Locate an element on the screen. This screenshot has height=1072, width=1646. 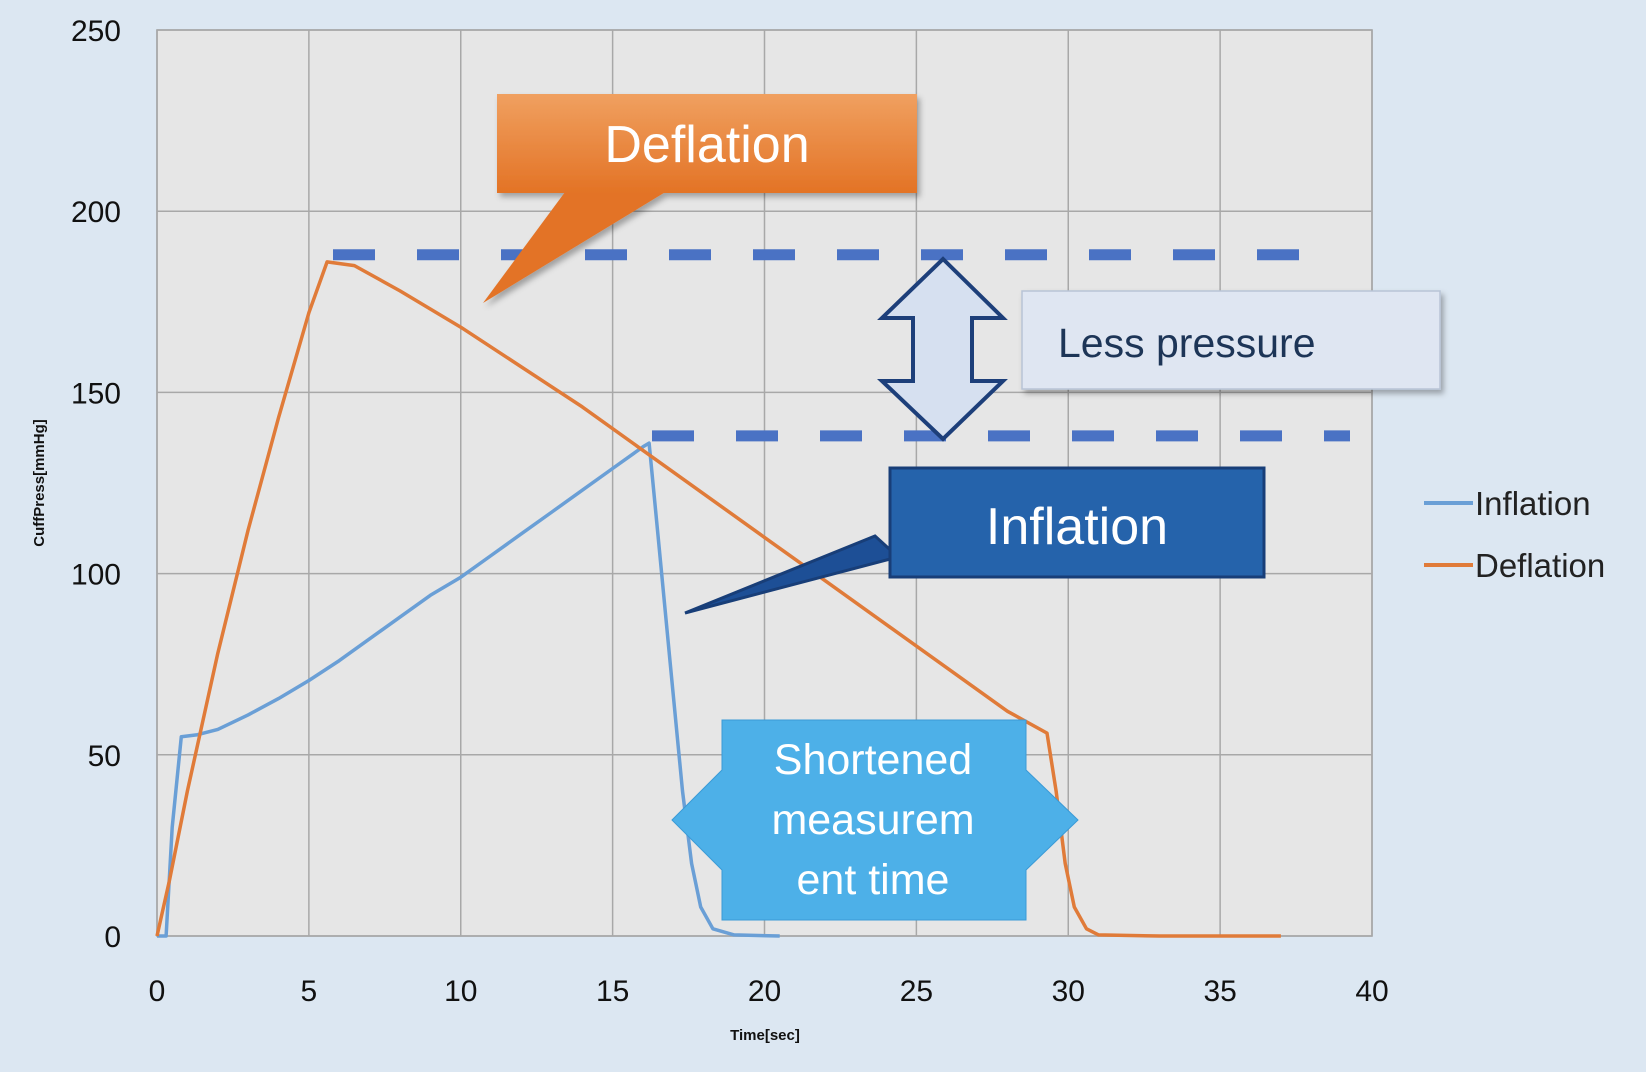
y-tick-label: 150 is located at coordinates (96, 393).